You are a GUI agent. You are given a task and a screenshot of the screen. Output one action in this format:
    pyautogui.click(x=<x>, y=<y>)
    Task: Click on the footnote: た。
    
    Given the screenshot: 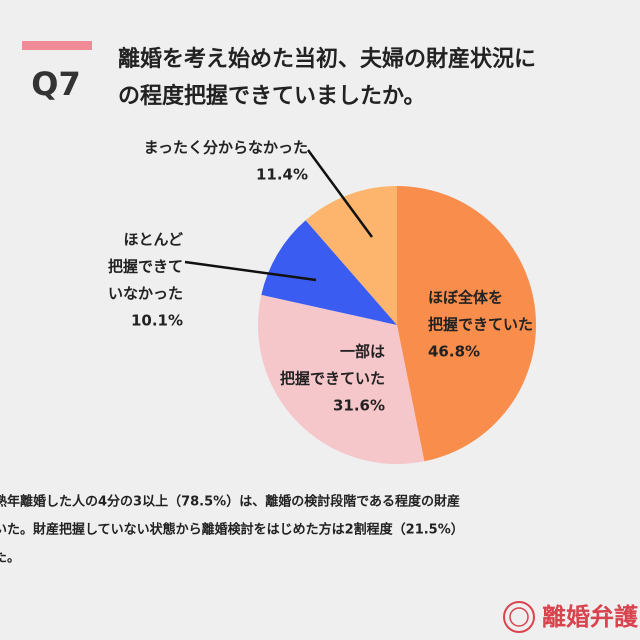 What is the action you would take?
    pyautogui.click(x=10, y=558)
    